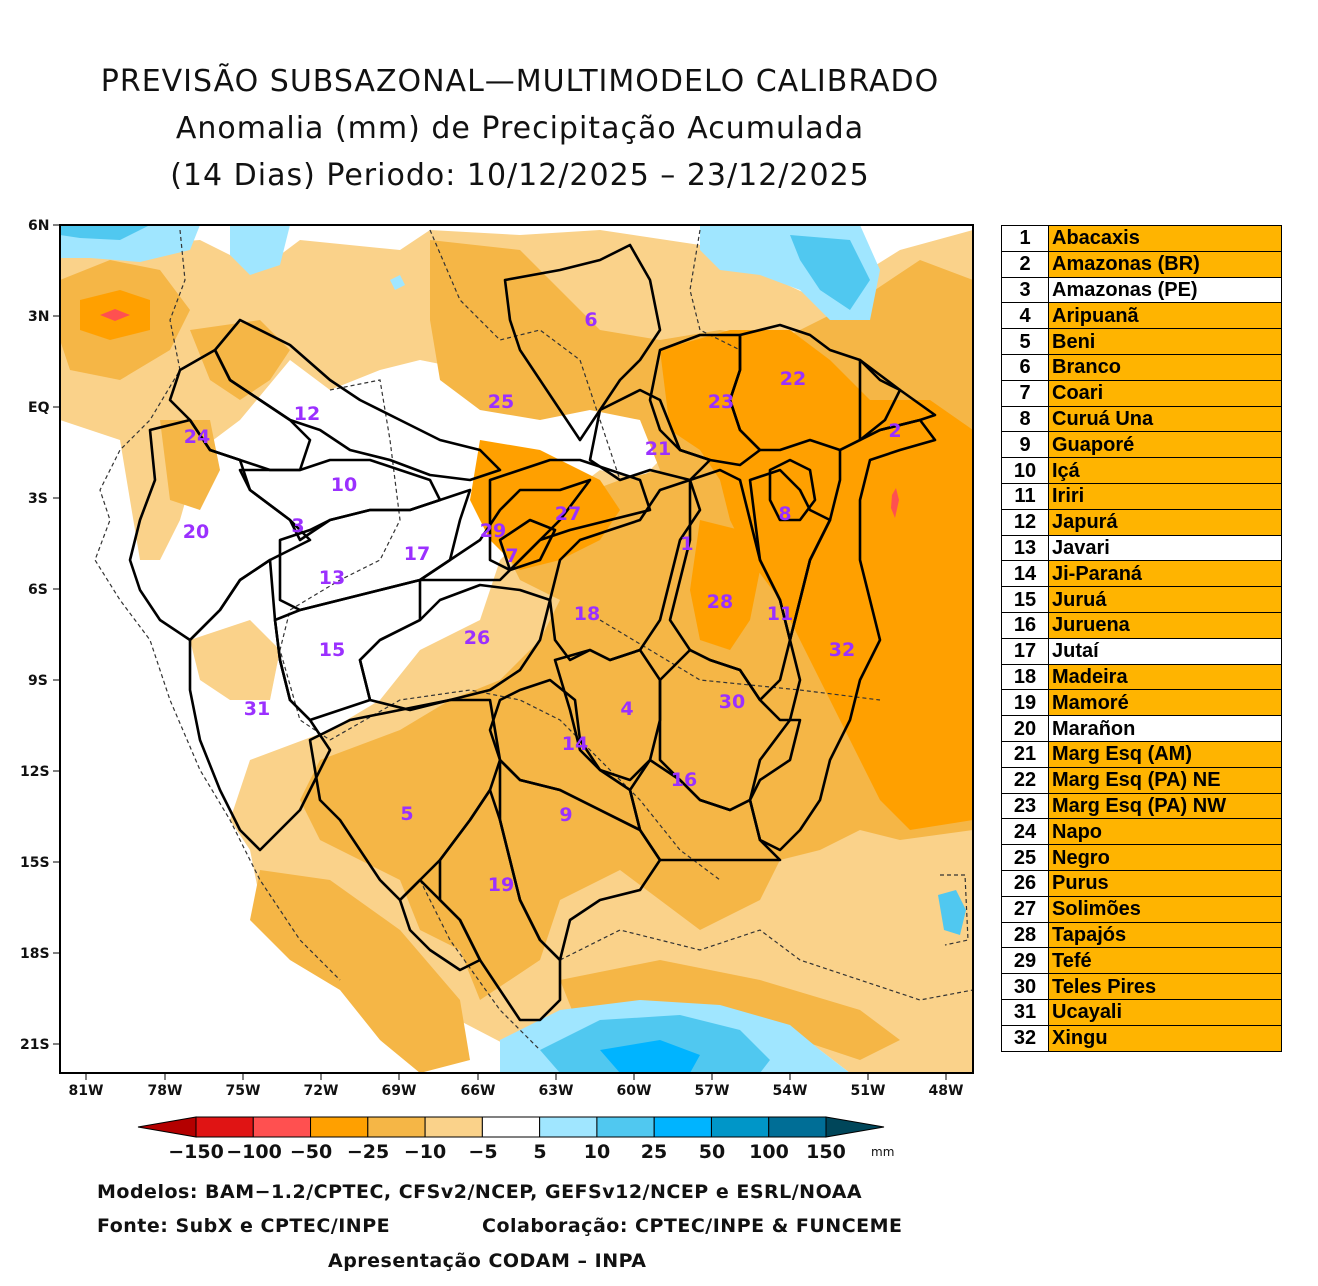  I want to click on lon-tick-label: 81W, so click(86, 1086).